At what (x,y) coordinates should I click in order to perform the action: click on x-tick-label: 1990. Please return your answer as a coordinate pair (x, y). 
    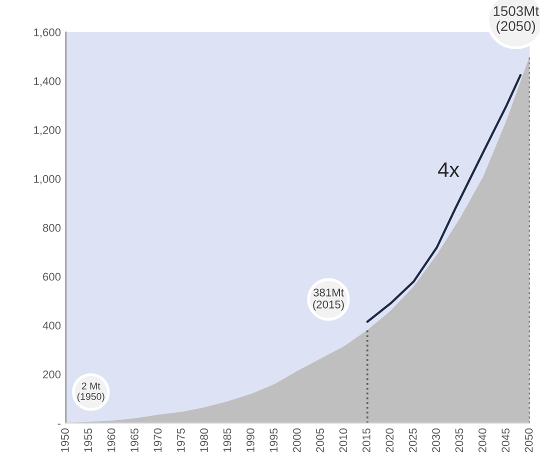
    Looking at the image, I should click on (250, 440).